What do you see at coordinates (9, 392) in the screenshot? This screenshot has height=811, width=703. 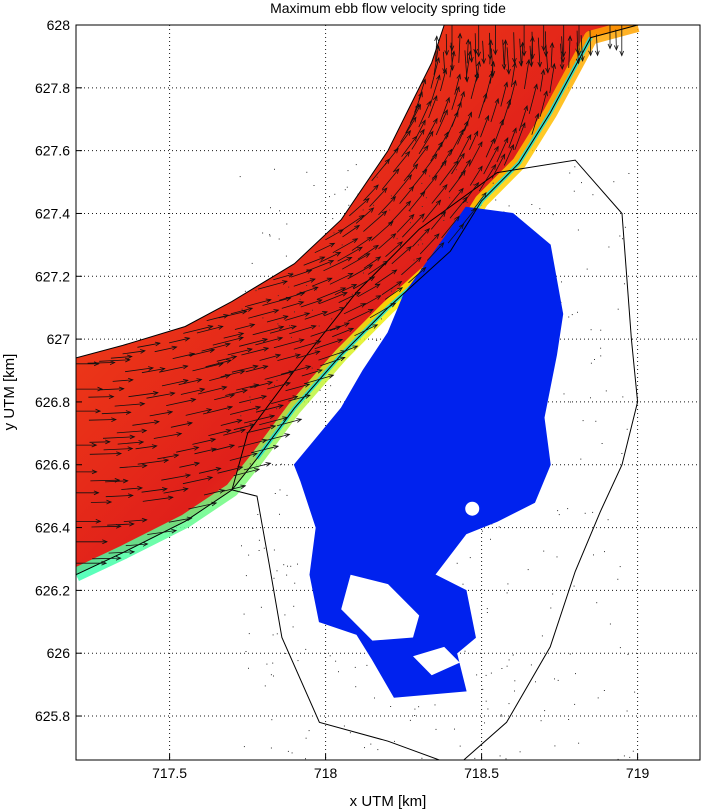 I see `y-axis-label: y UTM [km]` at bounding box center [9, 392].